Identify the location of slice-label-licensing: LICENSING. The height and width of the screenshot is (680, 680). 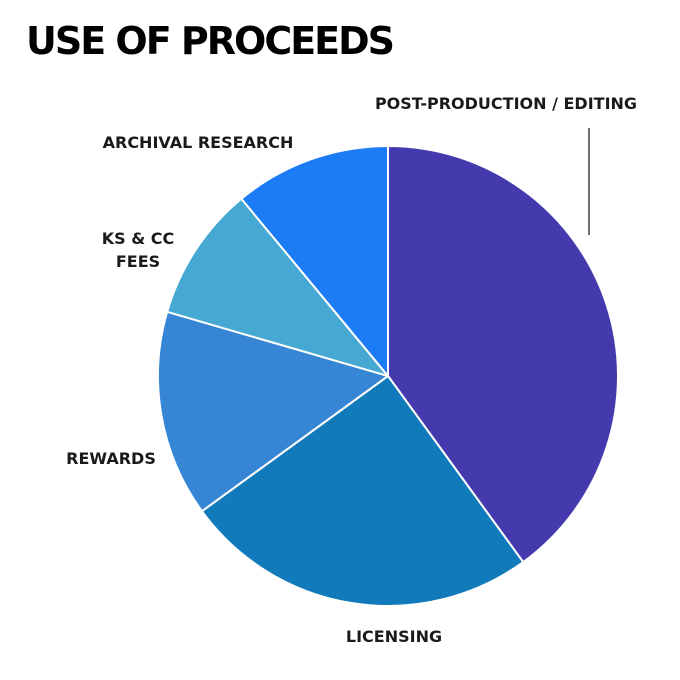
(394, 636).